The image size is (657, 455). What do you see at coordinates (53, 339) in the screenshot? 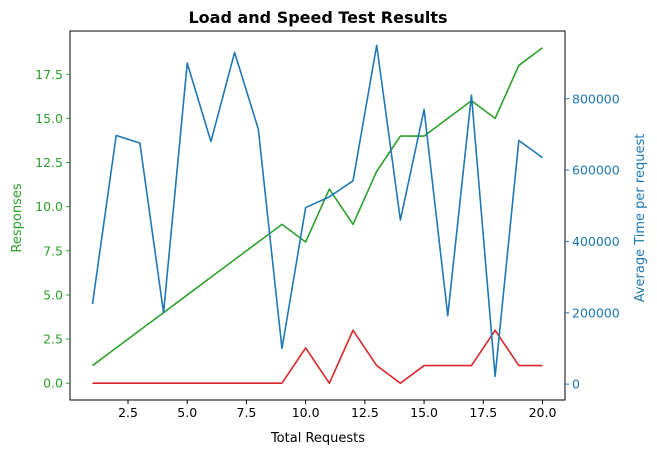
I see `y-left-tick-label: 2.5` at bounding box center [53, 339].